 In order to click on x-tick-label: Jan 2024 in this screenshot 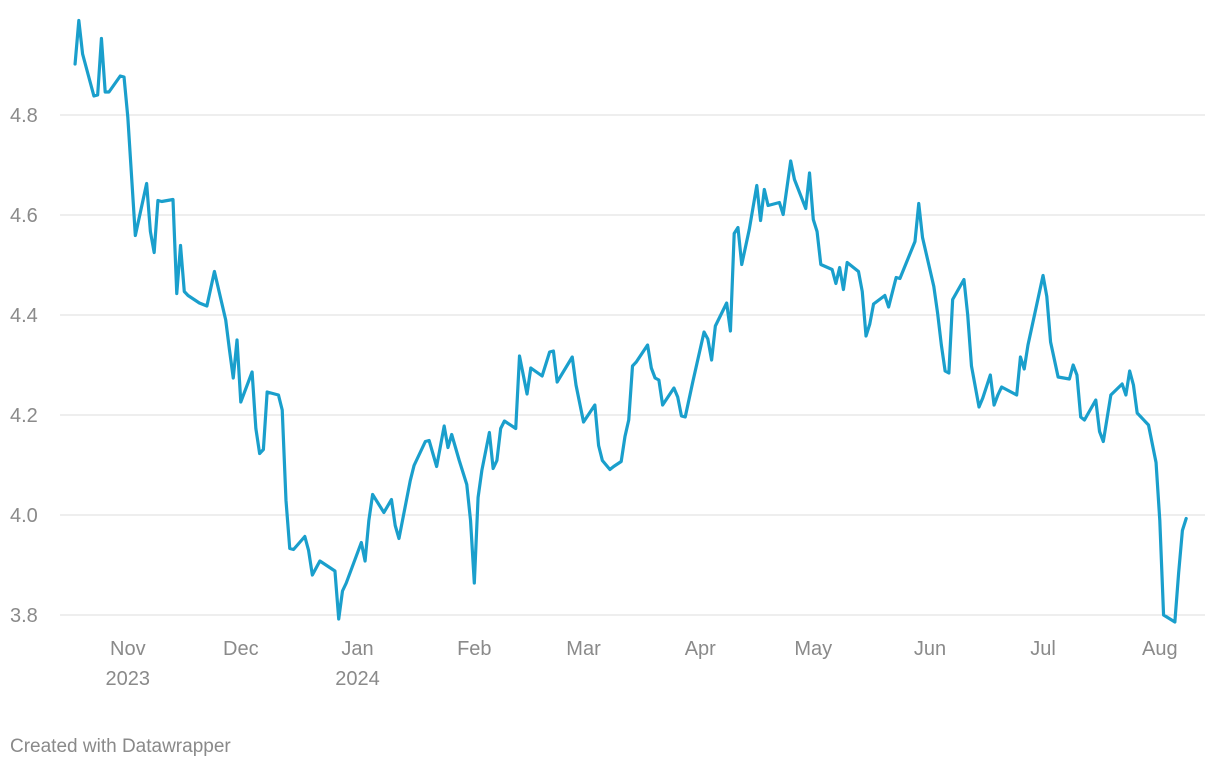, I will do `click(357, 664)`.